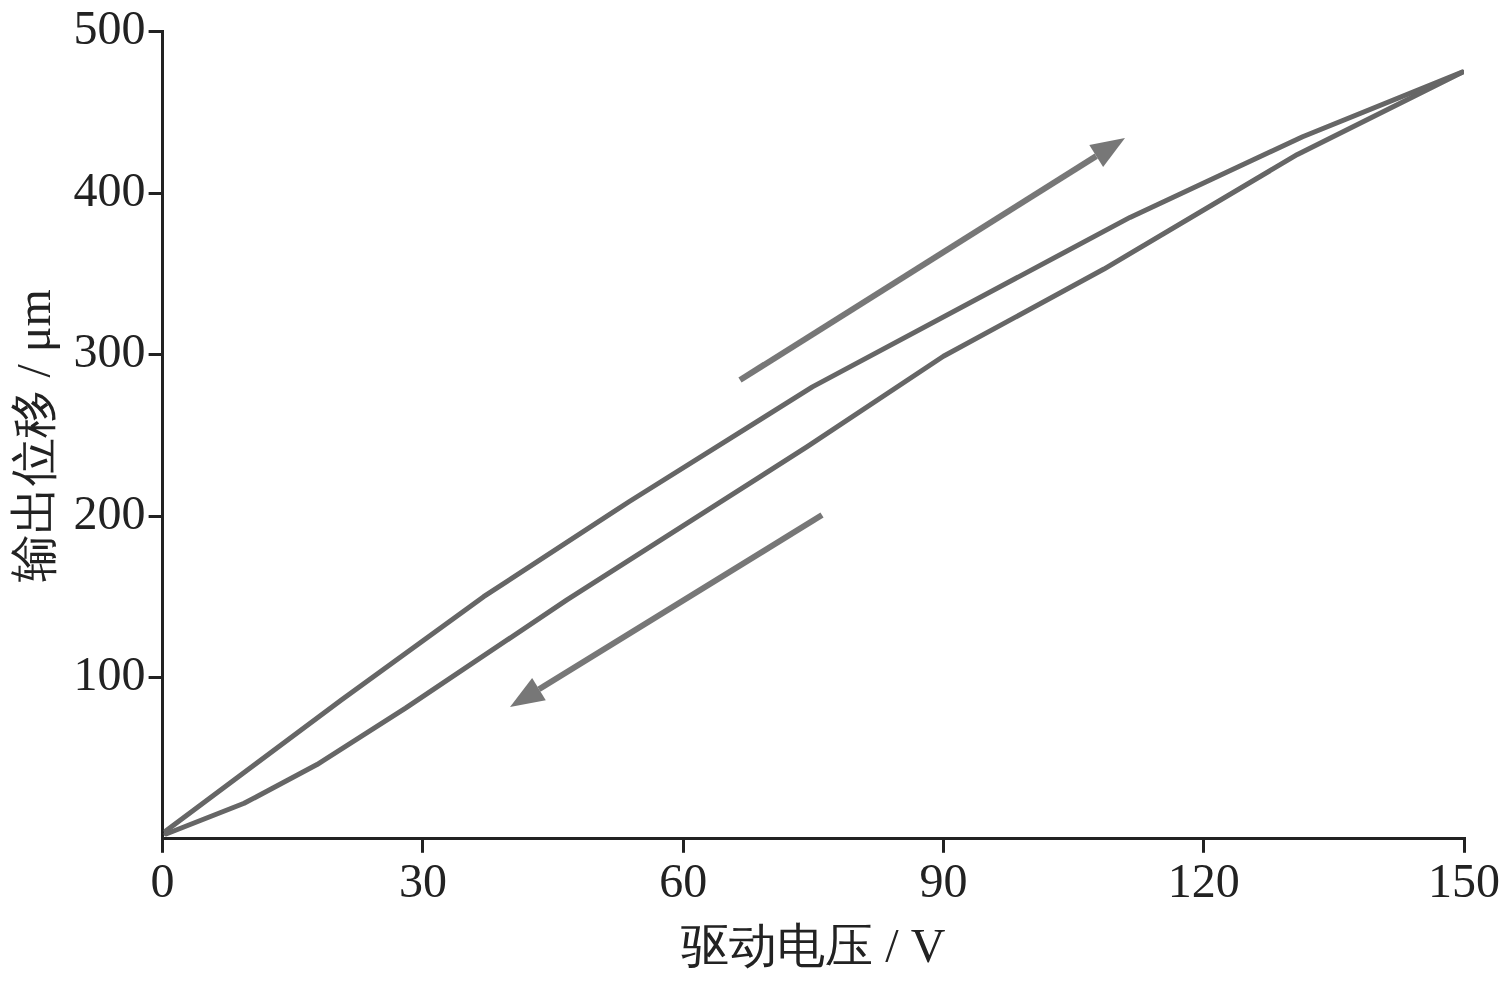  Describe the element at coordinates (109, 351) in the screenshot. I see `y-tick-label: 300` at that location.